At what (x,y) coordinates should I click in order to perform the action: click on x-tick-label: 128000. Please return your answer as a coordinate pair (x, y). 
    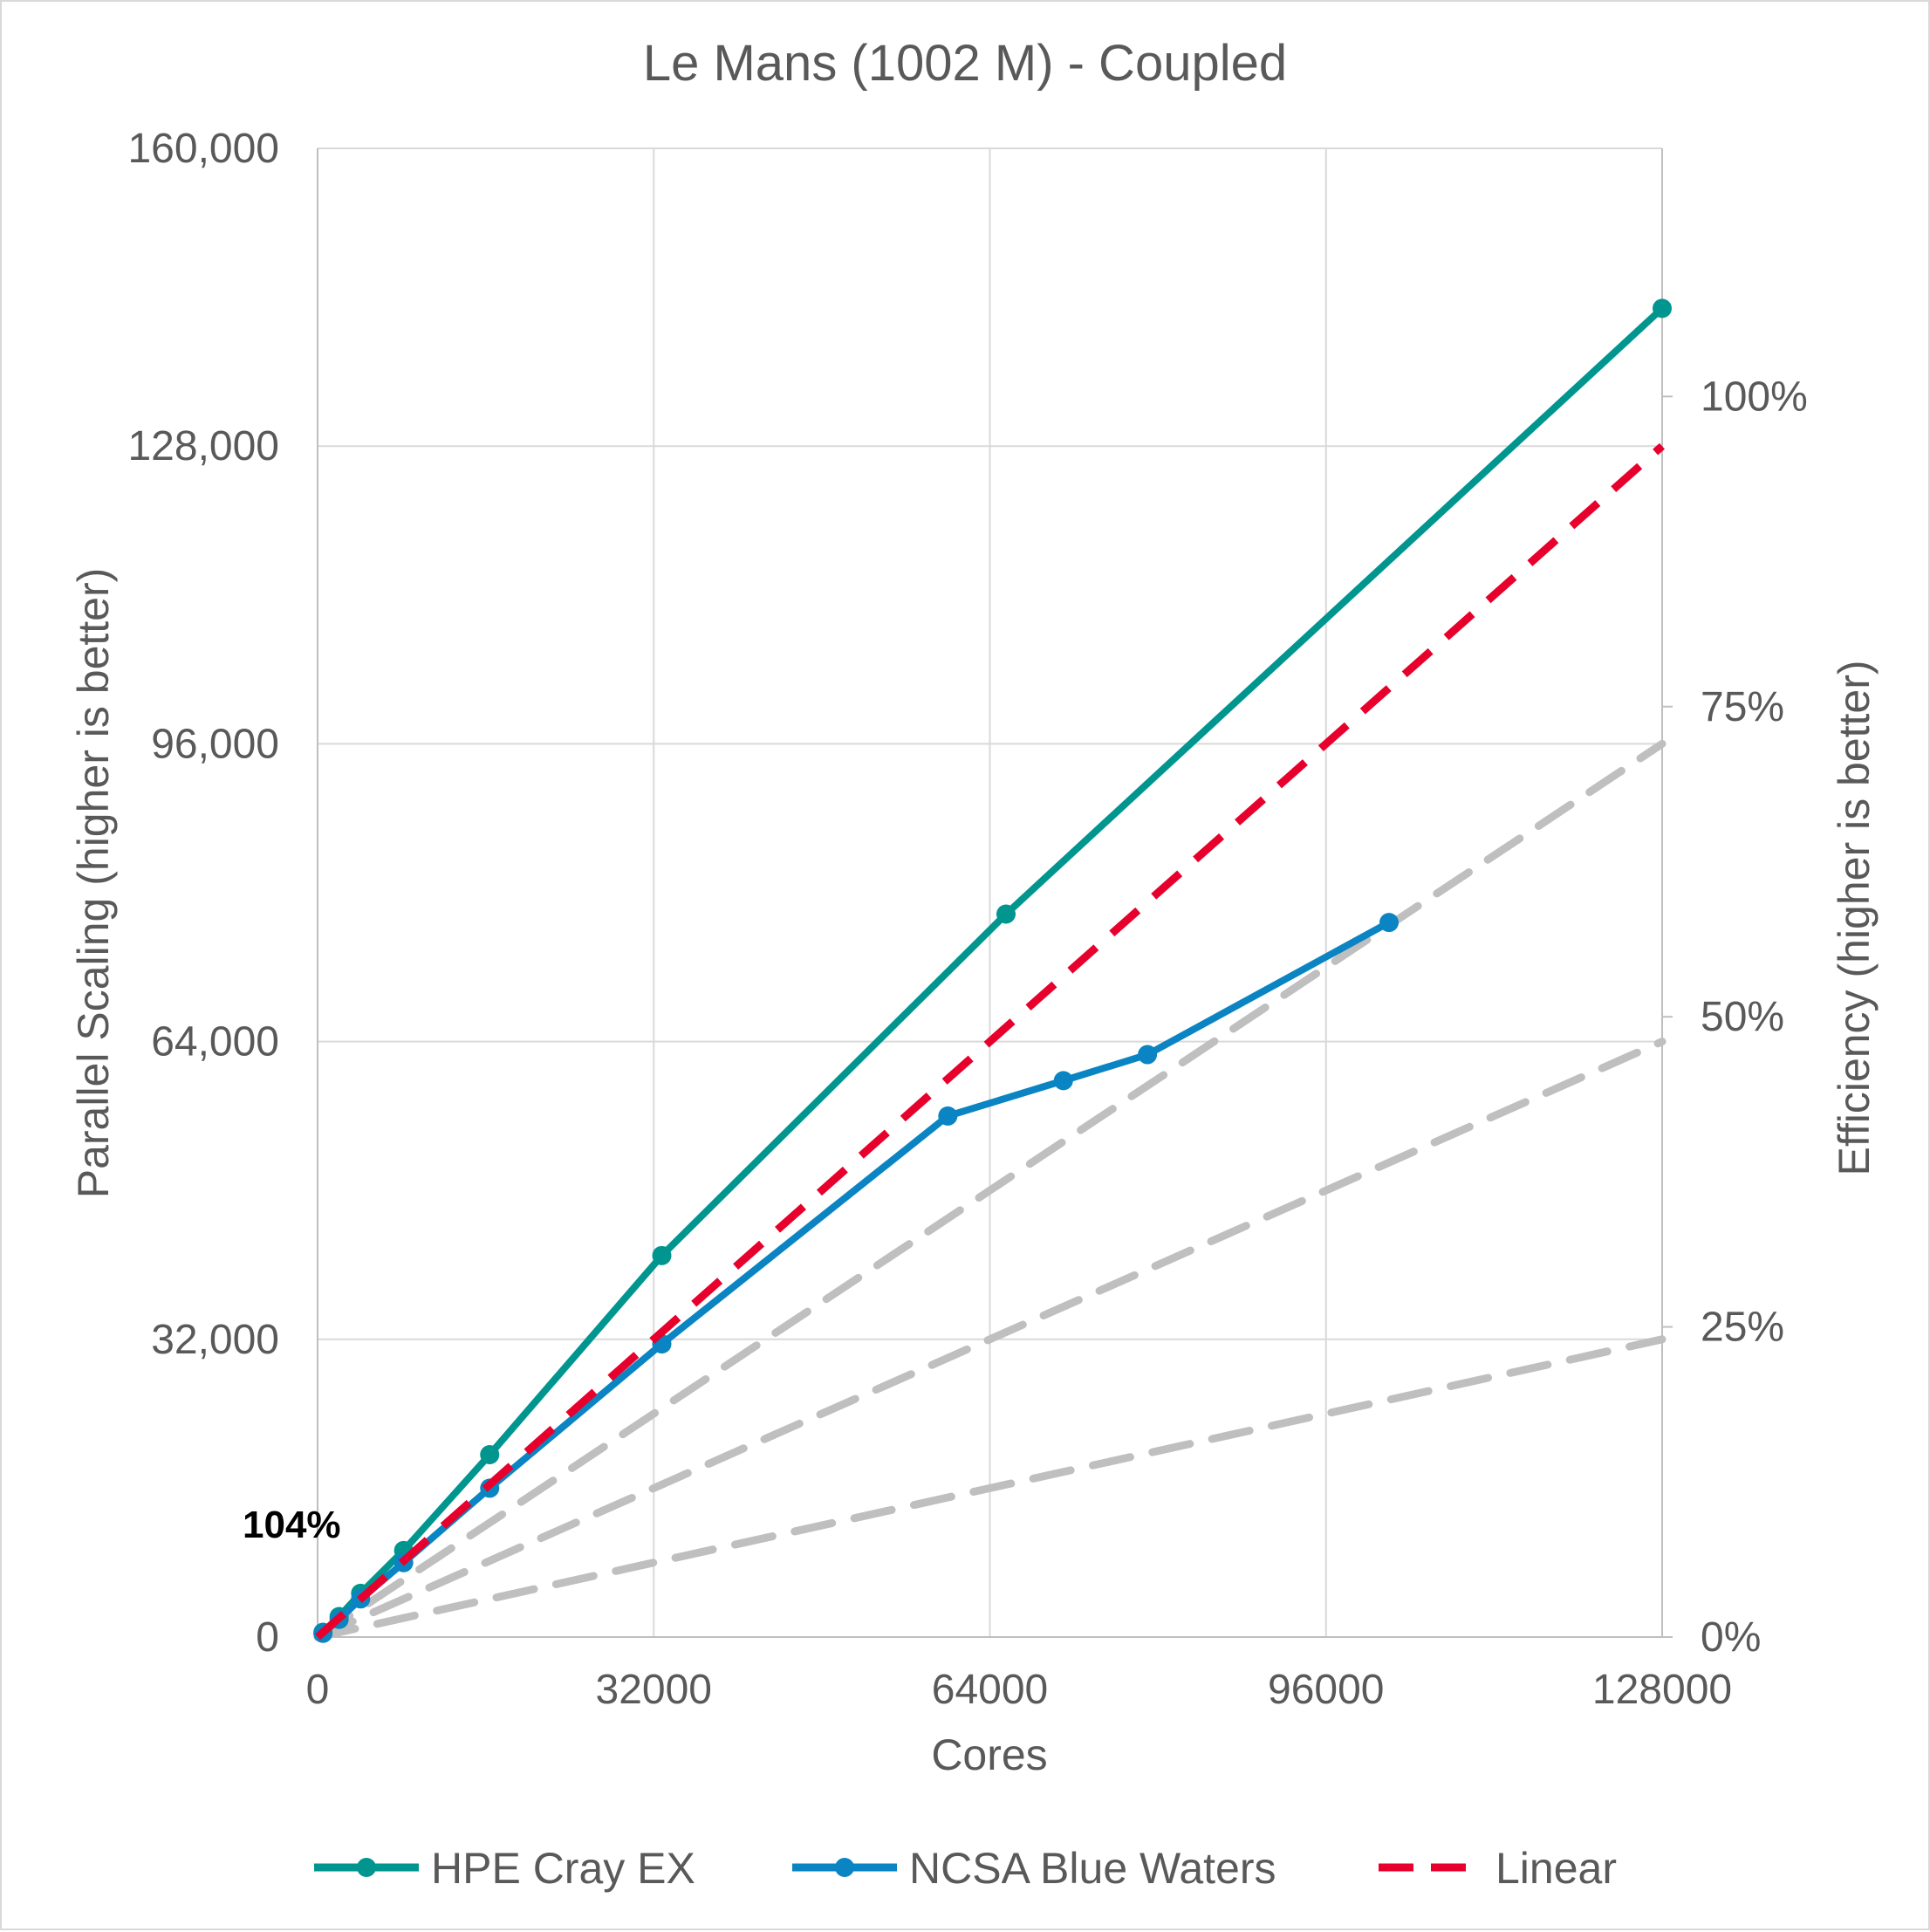
    Looking at the image, I should click on (1662, 1690).